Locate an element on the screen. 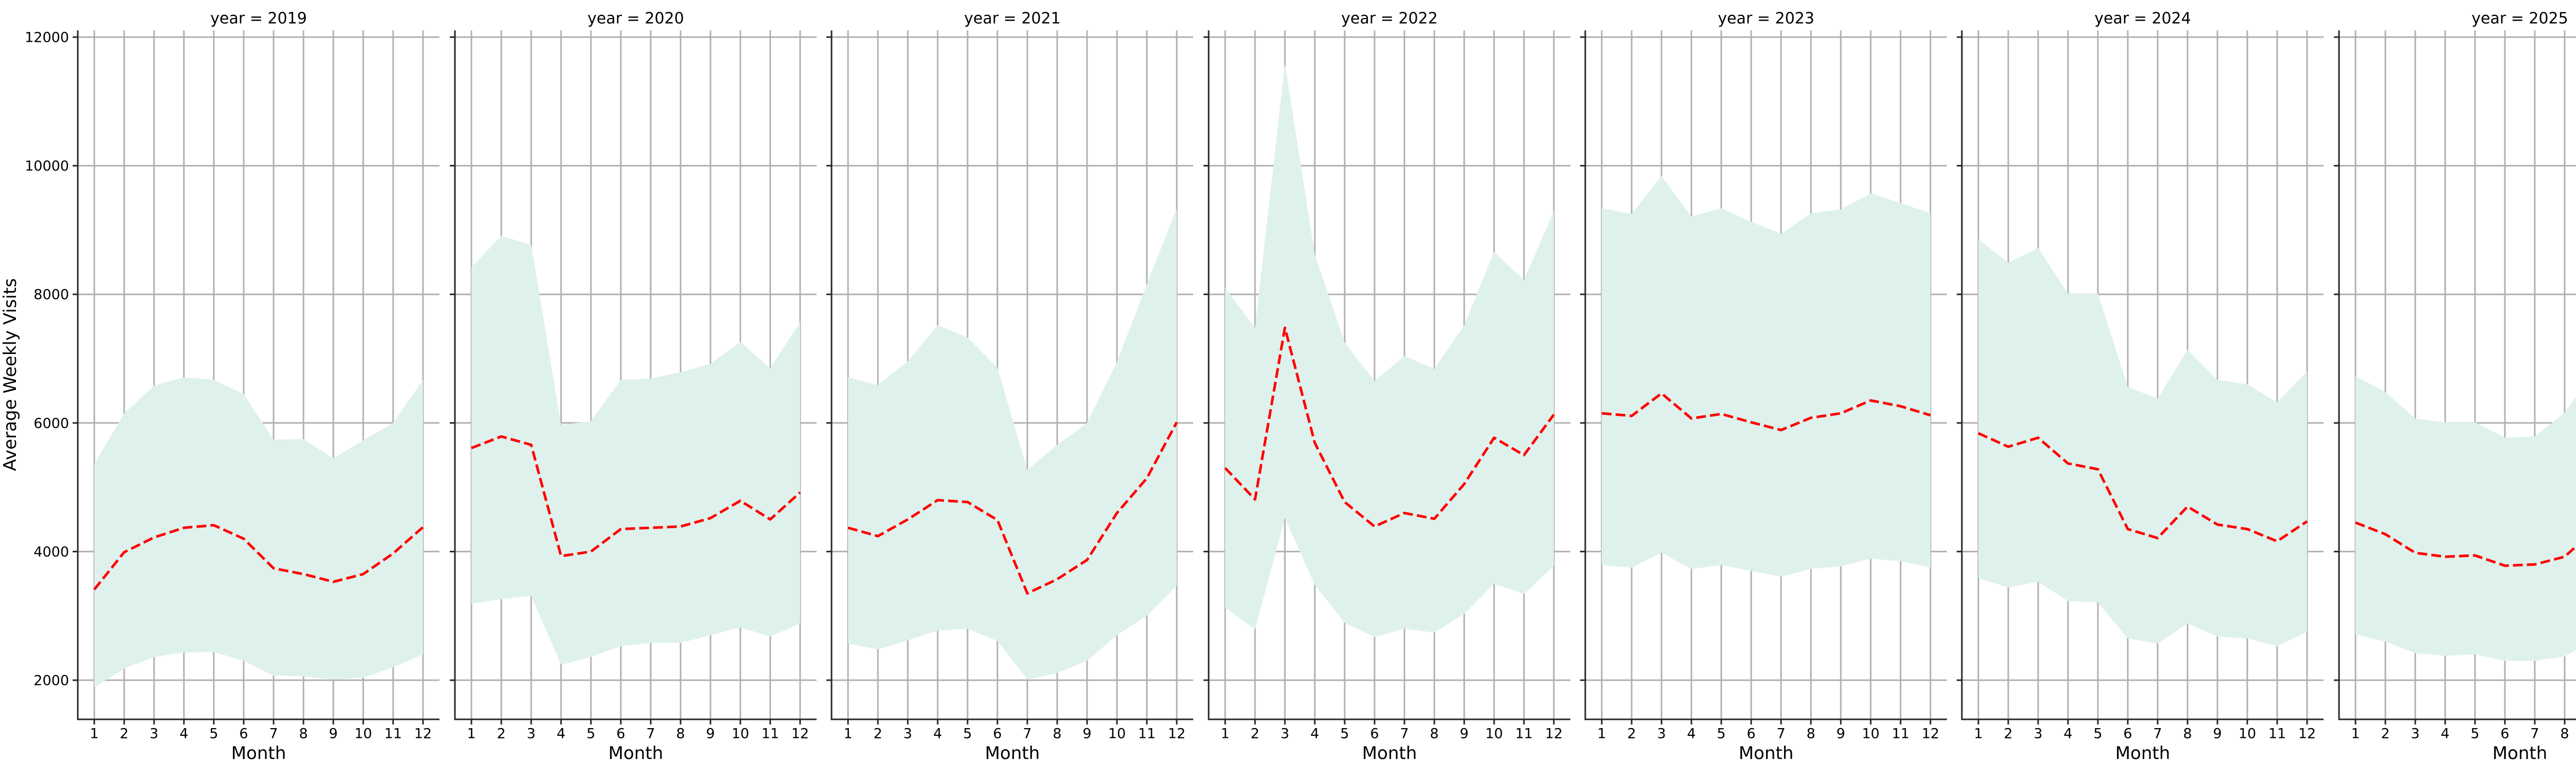  panel-title: year = 2022 is located at coordinates (1389, 19).